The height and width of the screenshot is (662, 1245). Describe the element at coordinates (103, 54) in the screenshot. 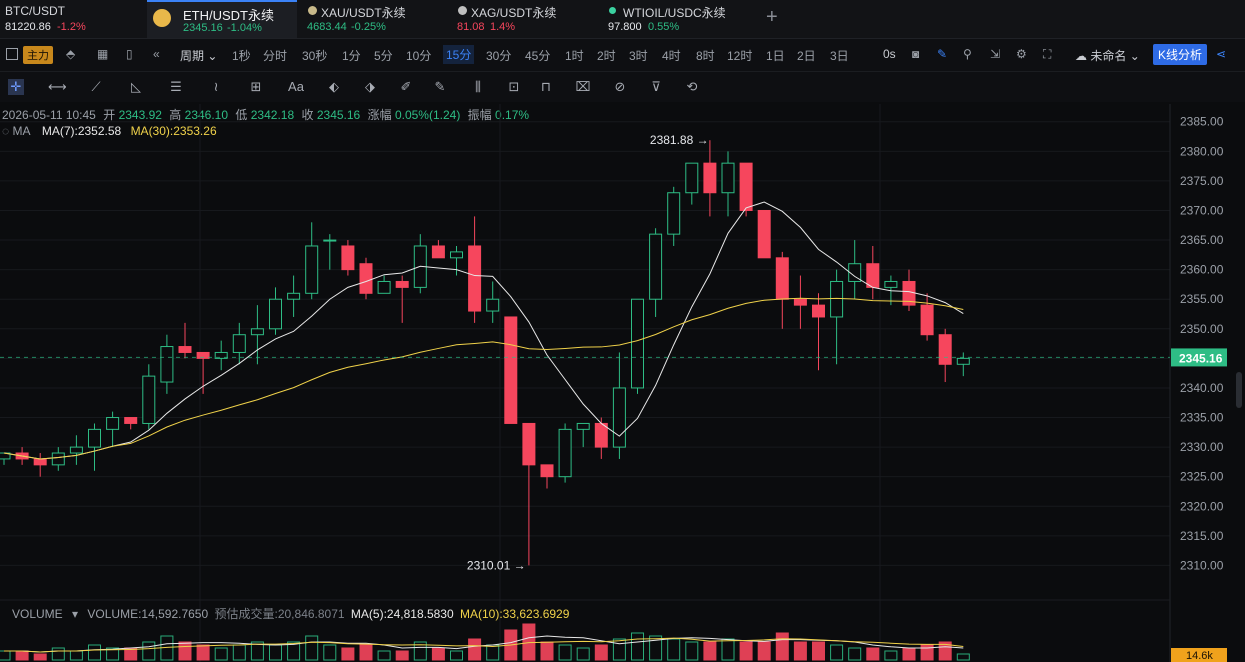

I see `grid-icon: ▦` at that location.